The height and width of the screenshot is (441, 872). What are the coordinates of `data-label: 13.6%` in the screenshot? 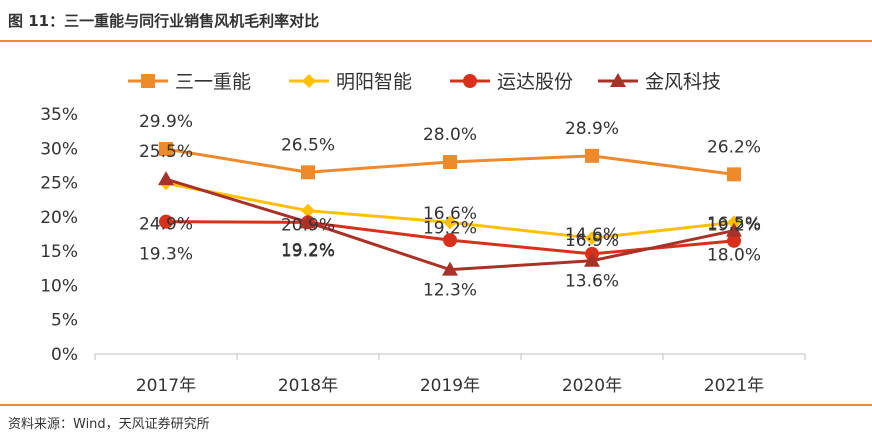 It's located at (592, 282).